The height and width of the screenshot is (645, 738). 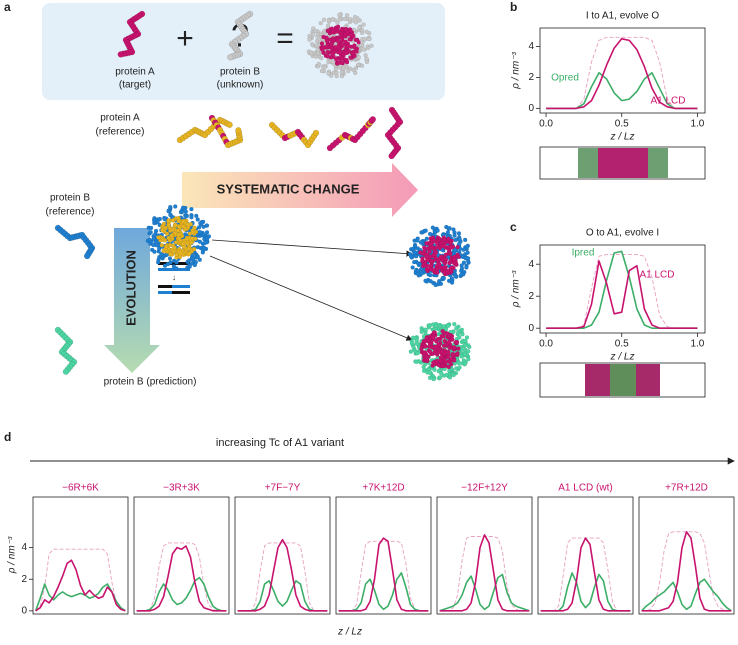 I want to click on evolution-arrow, so click(x=132, y=300).